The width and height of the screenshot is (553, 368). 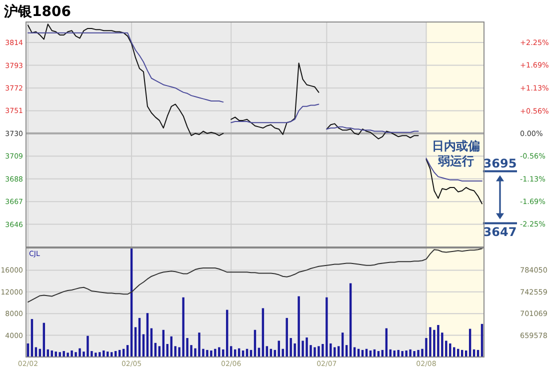 What do you see at coordinates (500, 232) in the screenshot?
I see `ref-line-label: 3647` at bounding box center [500, 232].